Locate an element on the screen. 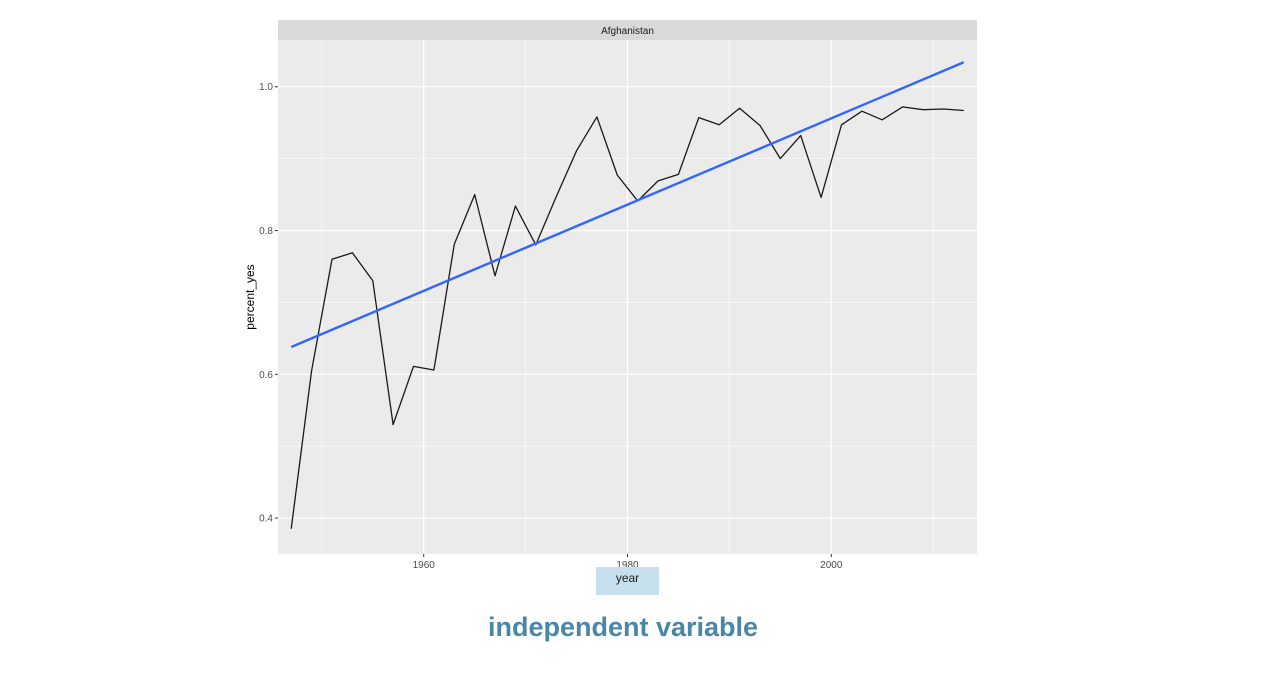  caption: independent variable is located at coordinates (623, 627).